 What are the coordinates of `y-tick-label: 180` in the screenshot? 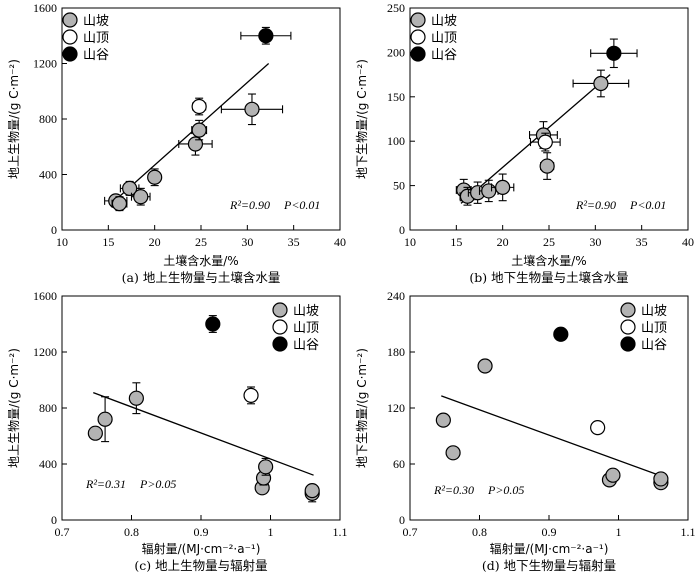 It's located at (396, 352).